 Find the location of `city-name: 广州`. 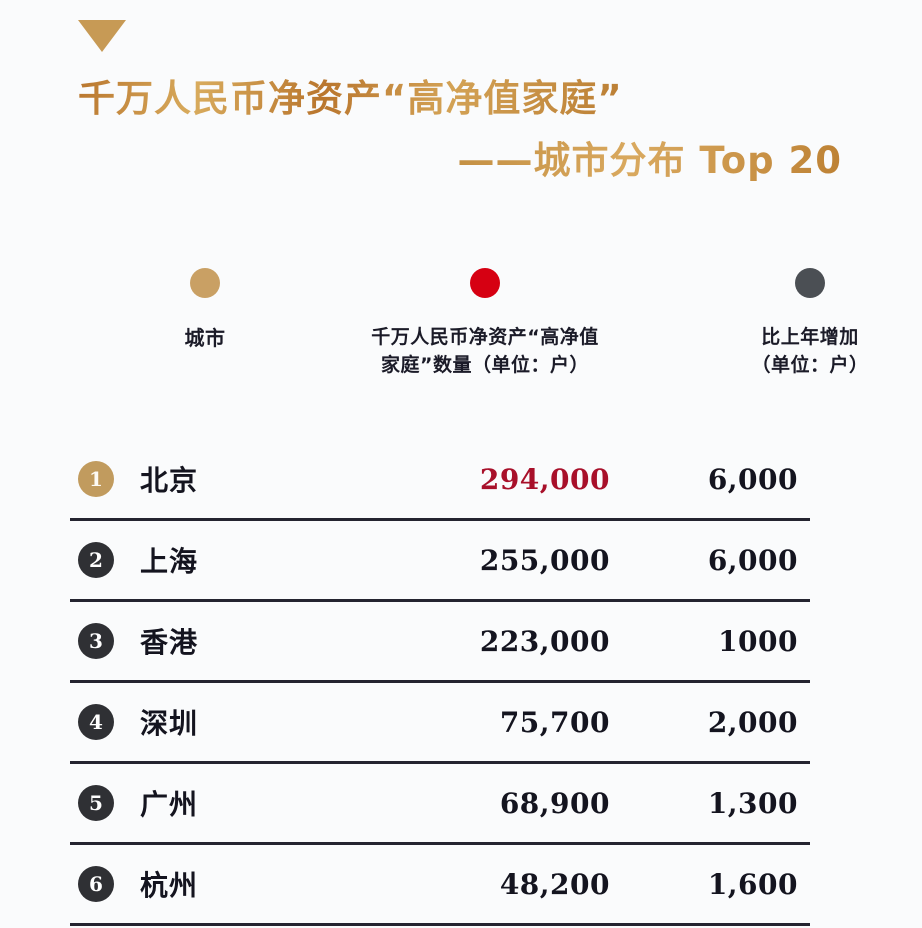

city-name: 广州 is located at coordinates (169, 804).